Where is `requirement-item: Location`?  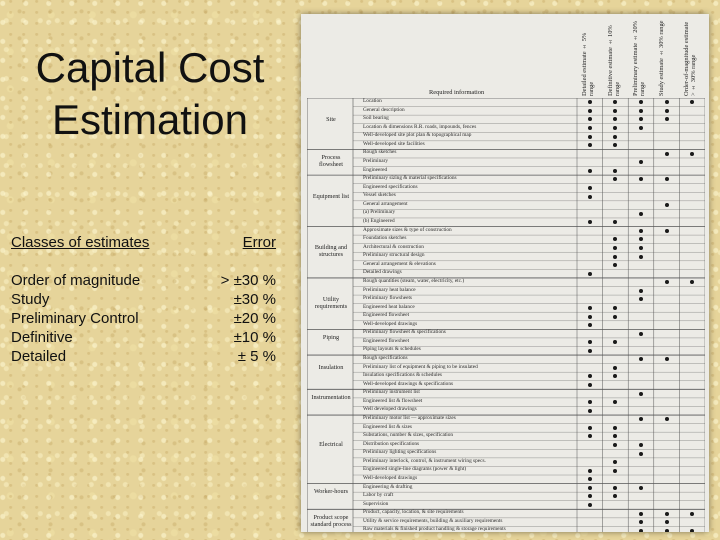
requirement-item: Location is located at coordinates (372, 101).